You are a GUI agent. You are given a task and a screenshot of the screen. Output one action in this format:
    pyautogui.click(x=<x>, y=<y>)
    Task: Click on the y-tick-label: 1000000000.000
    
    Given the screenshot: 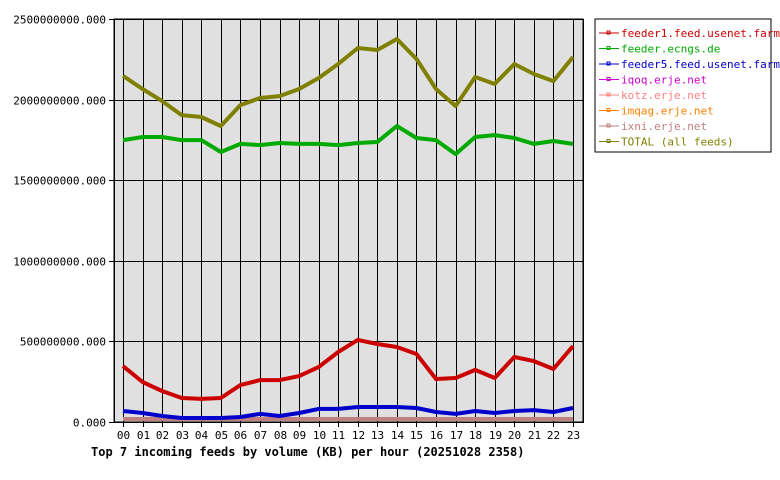 What is the action you would take?
    pyautogui.click(x=59, y=262)
    